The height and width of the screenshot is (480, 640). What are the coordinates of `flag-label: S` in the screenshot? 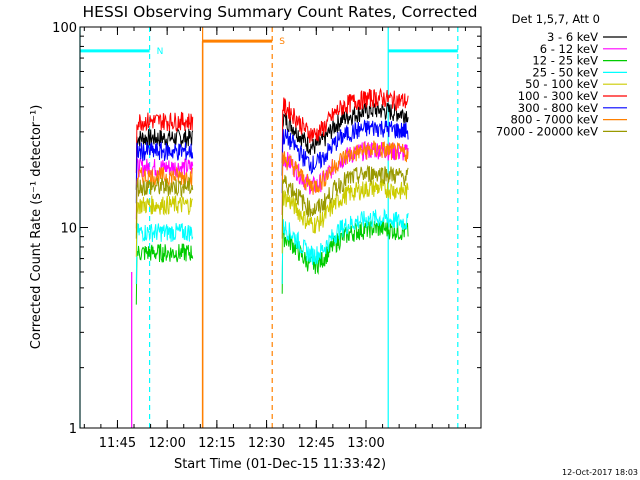 It's located at (282, 42).